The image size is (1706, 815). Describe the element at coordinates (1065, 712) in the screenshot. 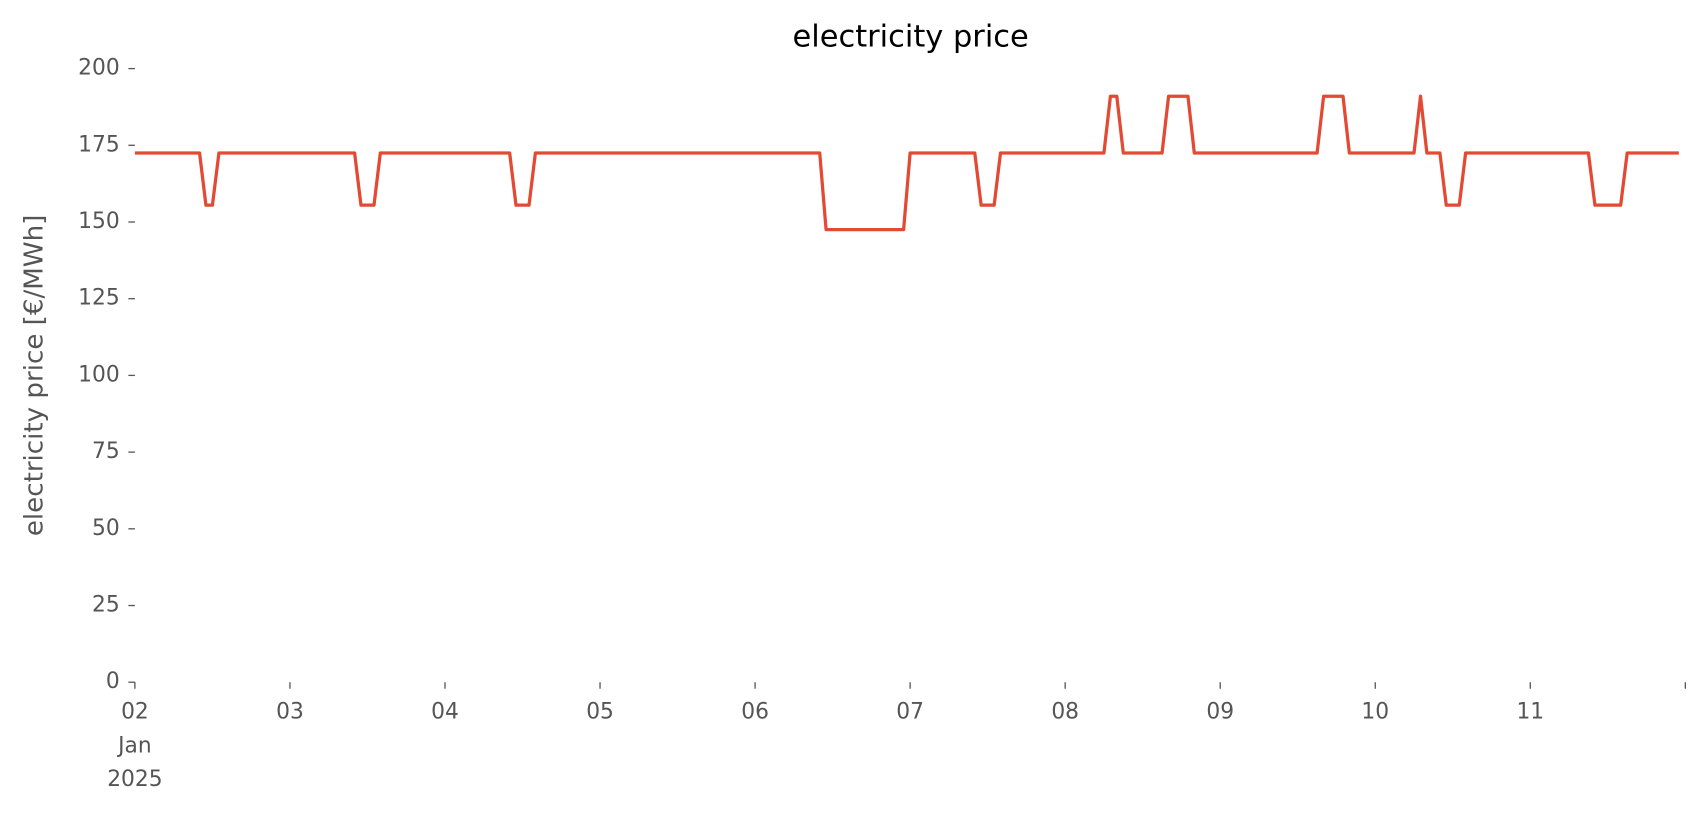

I see `x-tick-label: 08` at that location.